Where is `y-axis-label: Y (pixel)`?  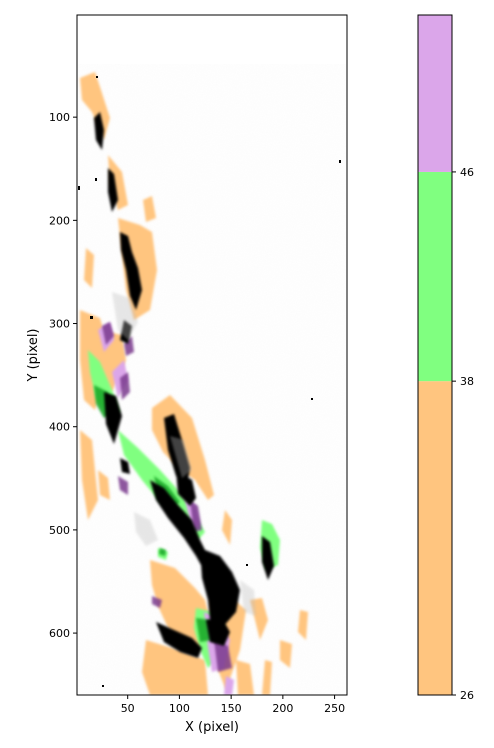 y-axis-label: Y (pixel) is located at coordinates (33, 356).